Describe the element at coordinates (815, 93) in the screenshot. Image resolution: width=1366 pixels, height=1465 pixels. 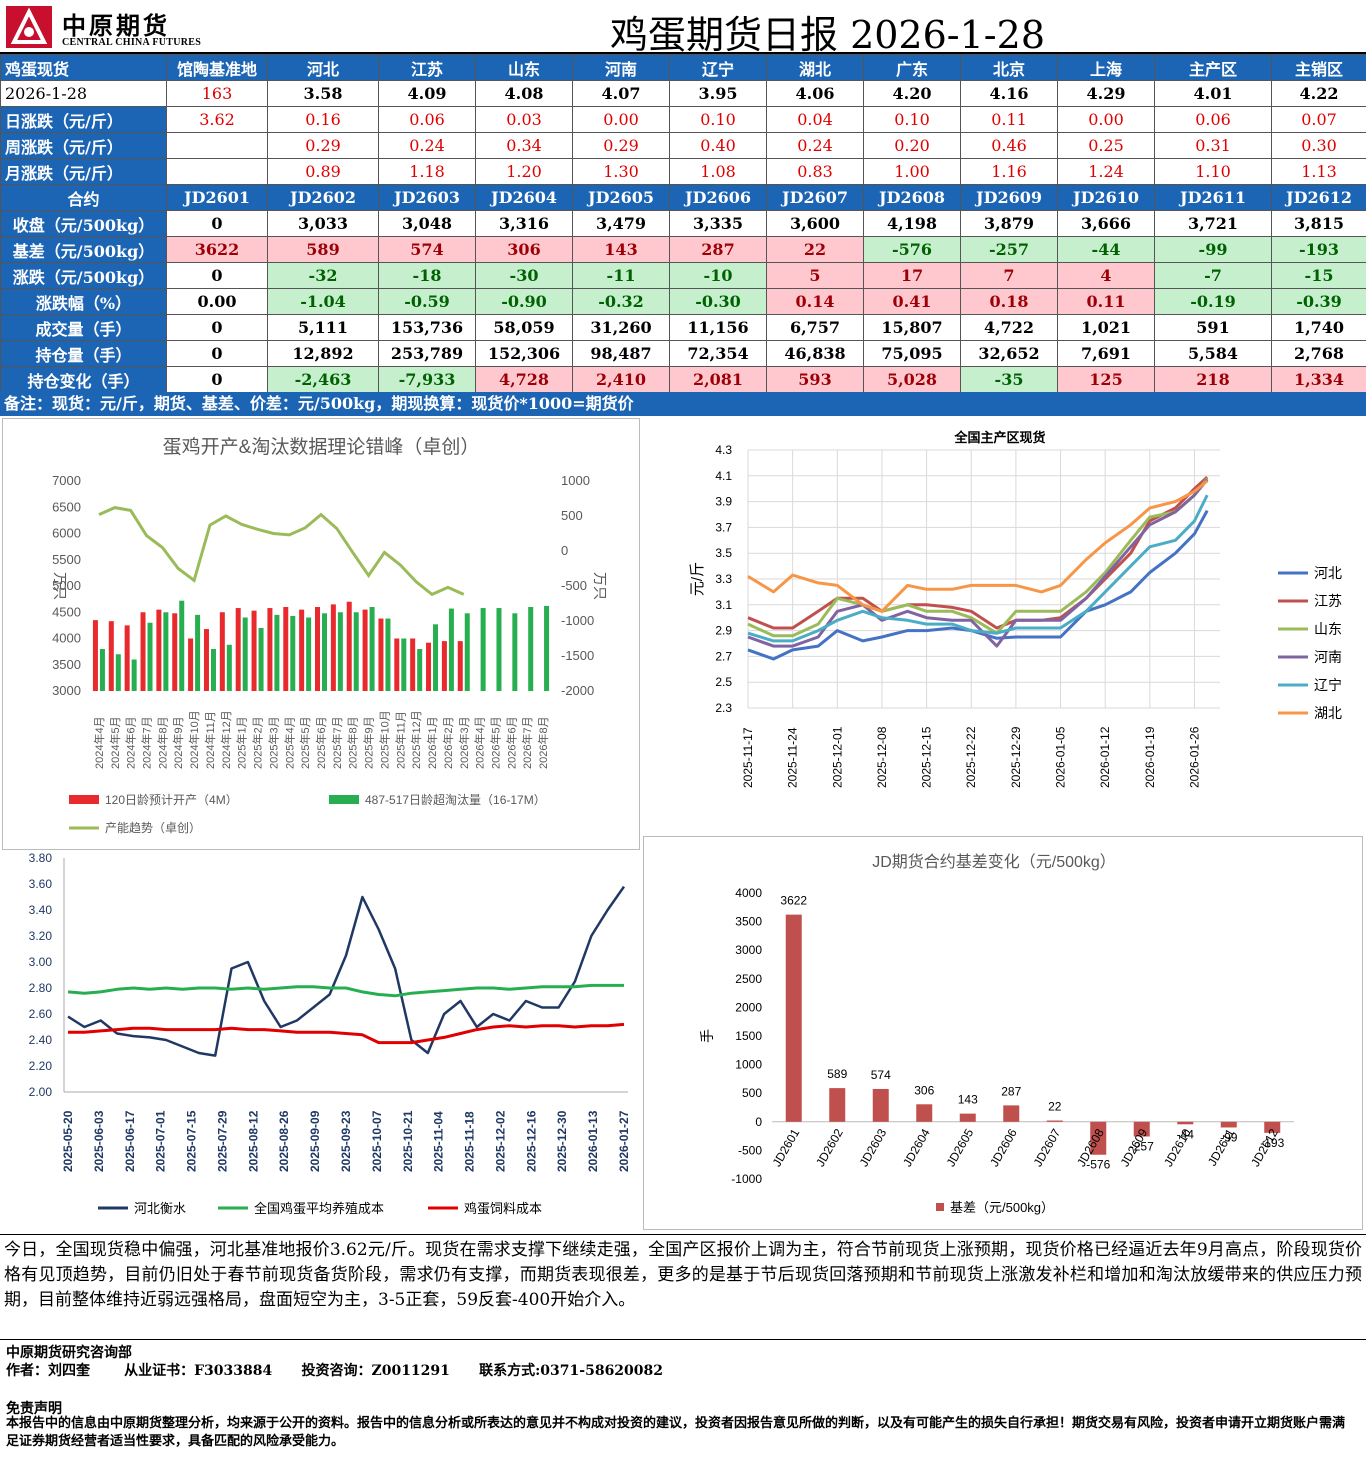
I see `spot-cell: 4.06` at that location.